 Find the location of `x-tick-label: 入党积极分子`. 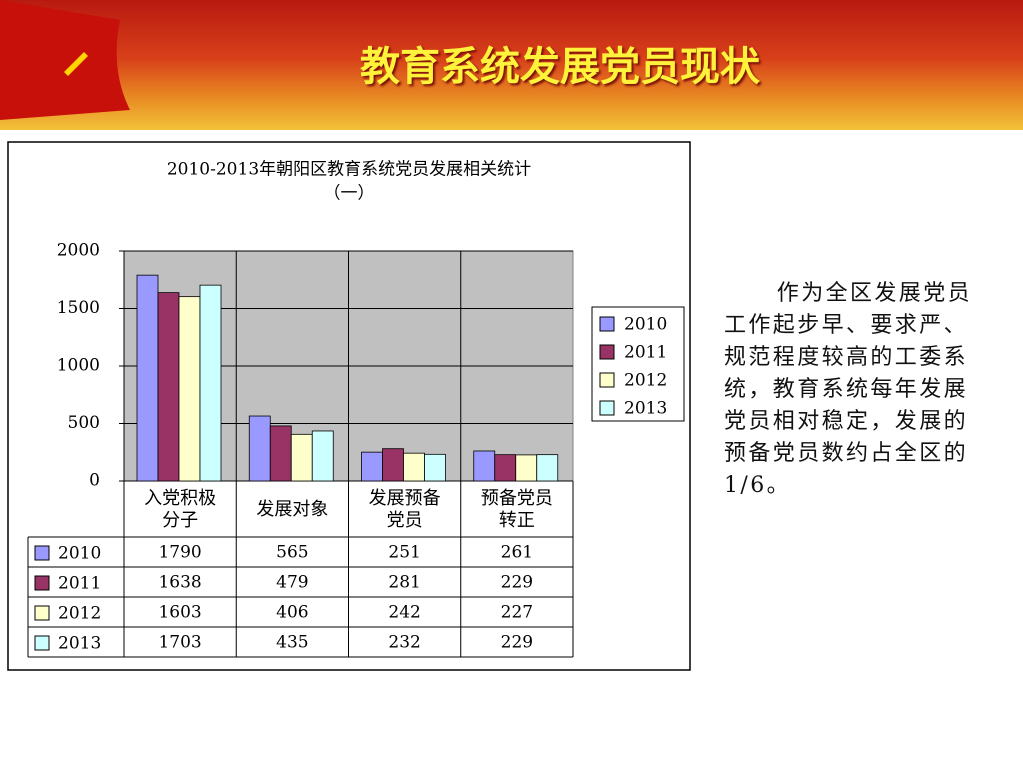

x-tick-label: 入党积极分子 is located at coordinates (180, 509).